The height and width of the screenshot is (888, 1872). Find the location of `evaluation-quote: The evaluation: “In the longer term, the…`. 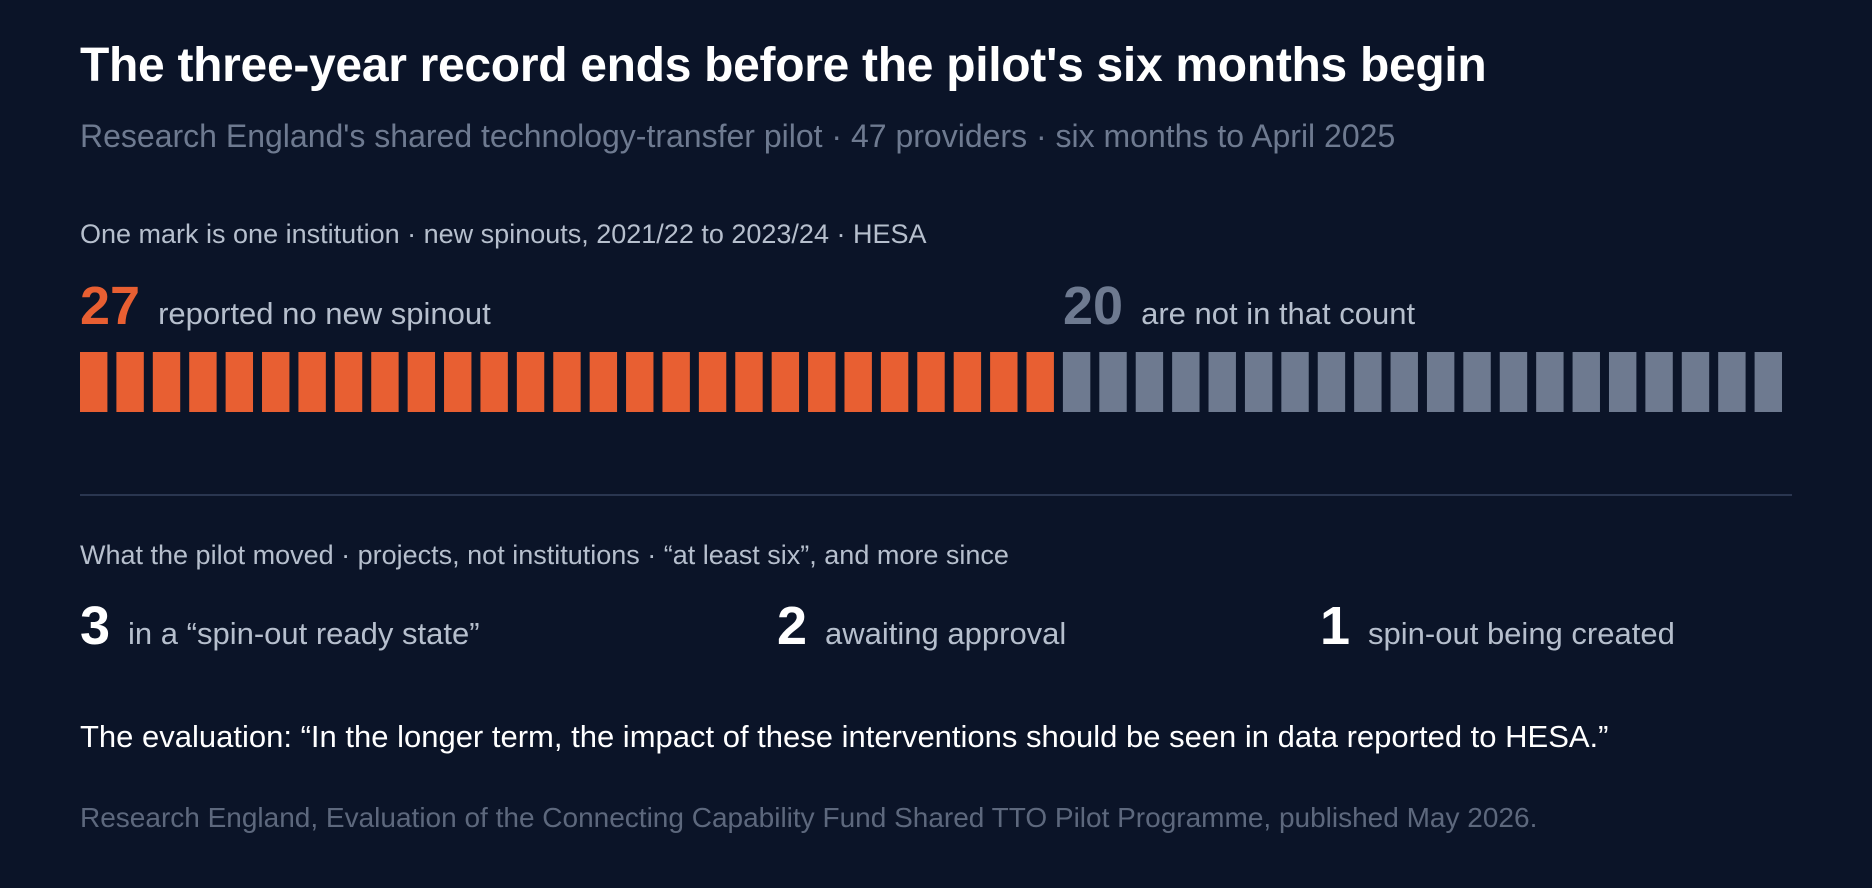

evaluation-quote: The evaluation: “In the longer term, the… is located at coordinates (844, 736).